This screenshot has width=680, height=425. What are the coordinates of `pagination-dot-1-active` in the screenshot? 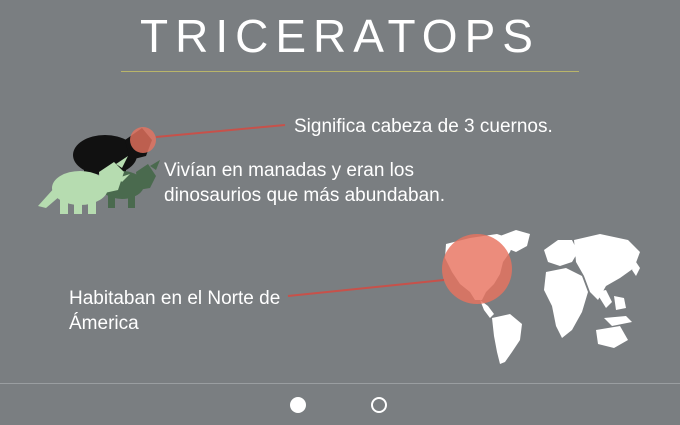 It's located at (298, 405).